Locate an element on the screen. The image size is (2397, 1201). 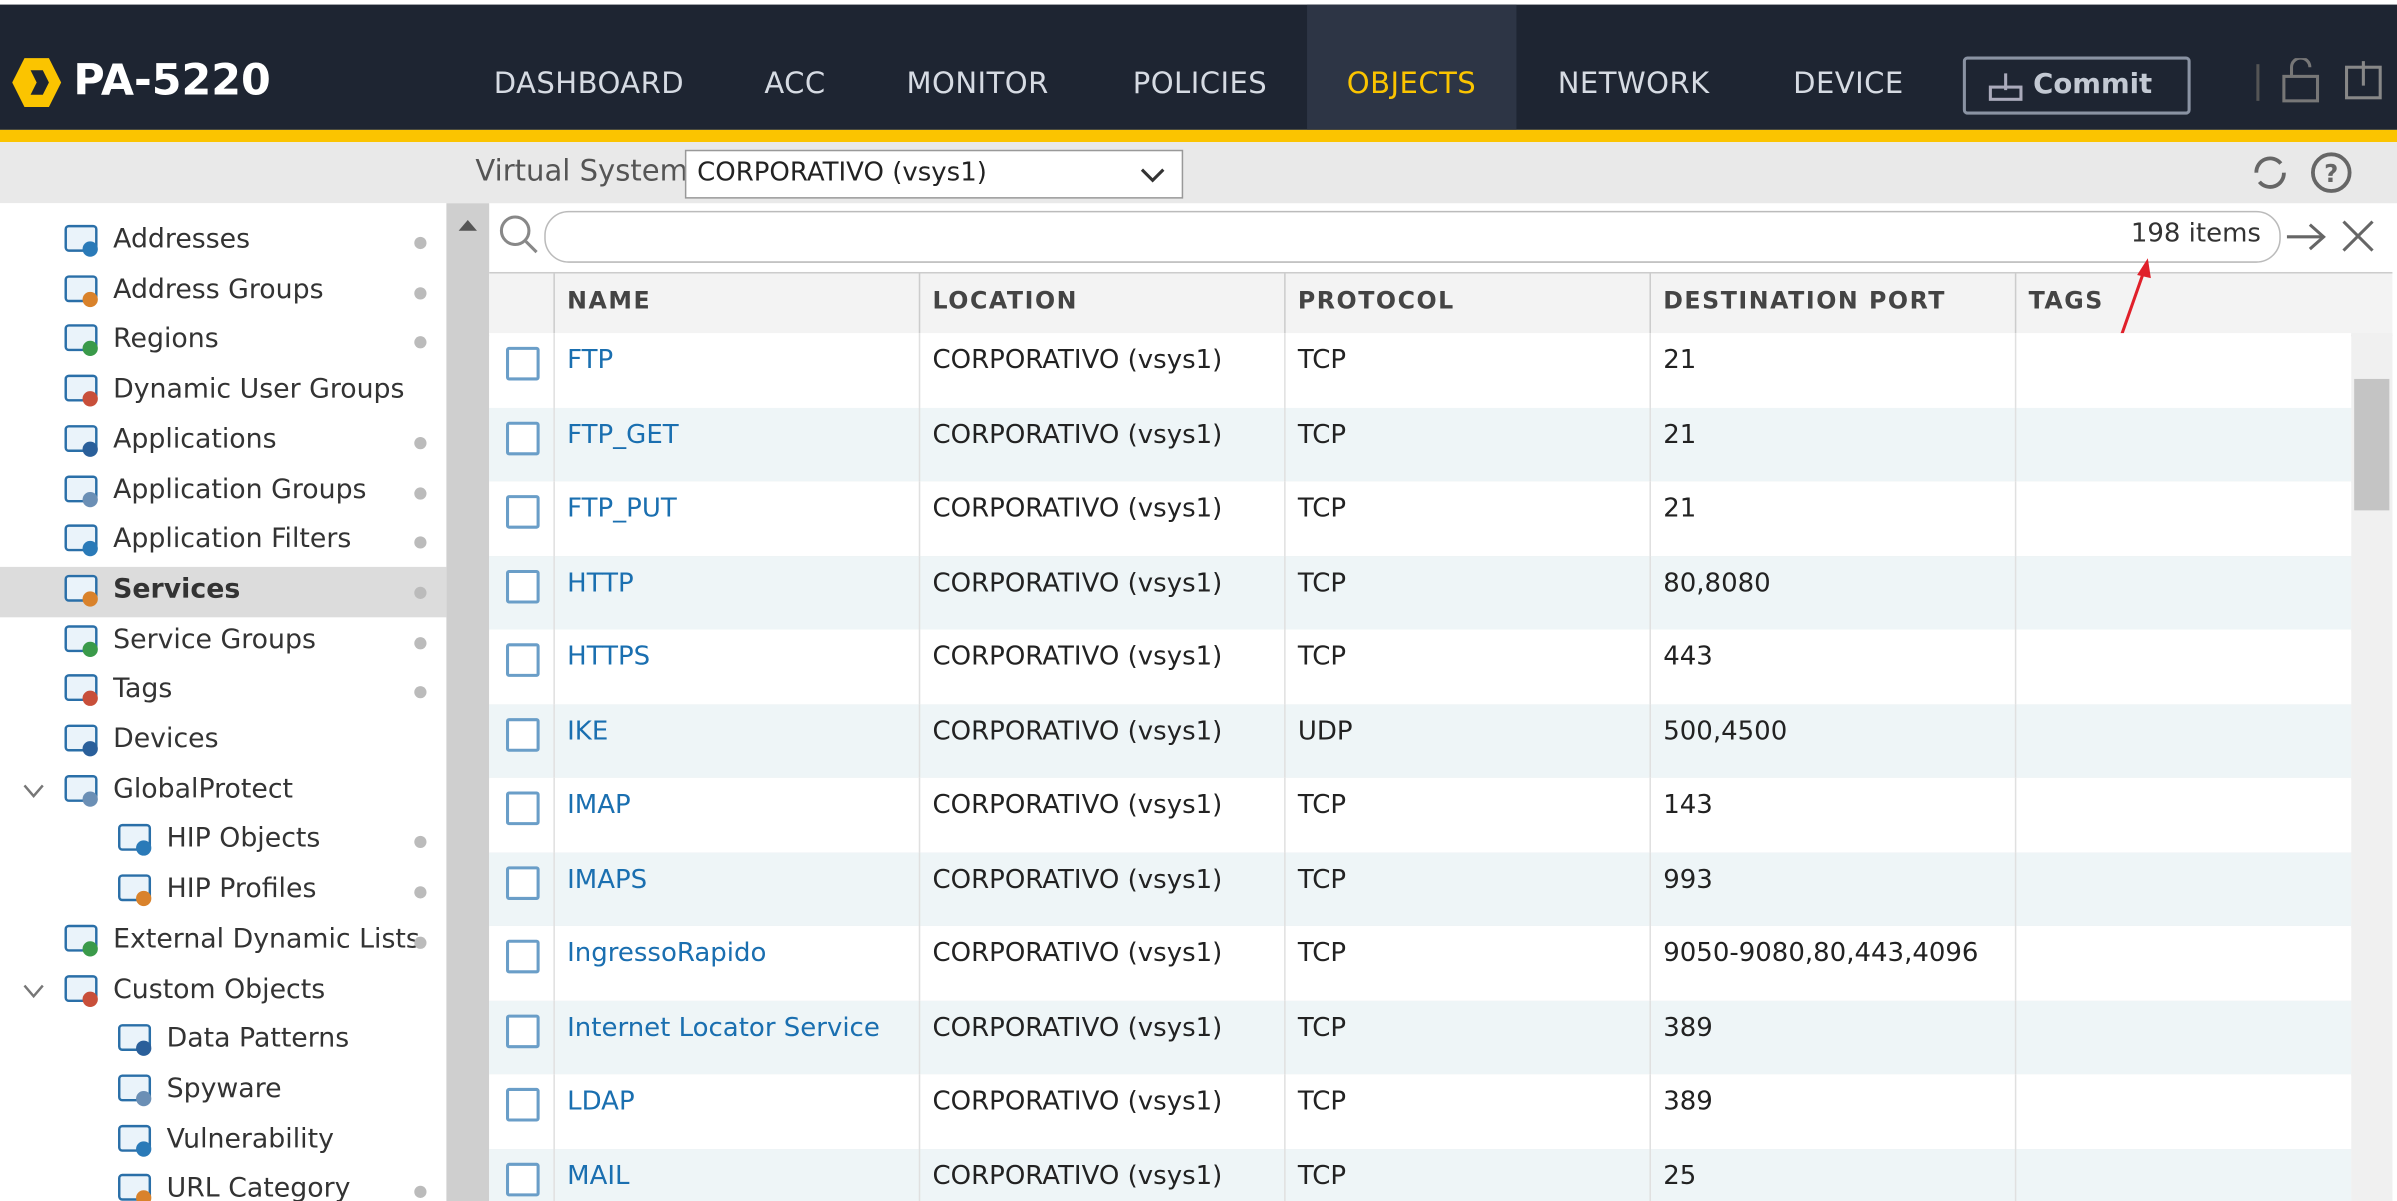
save-icon is located at coordinates (2365, 81).